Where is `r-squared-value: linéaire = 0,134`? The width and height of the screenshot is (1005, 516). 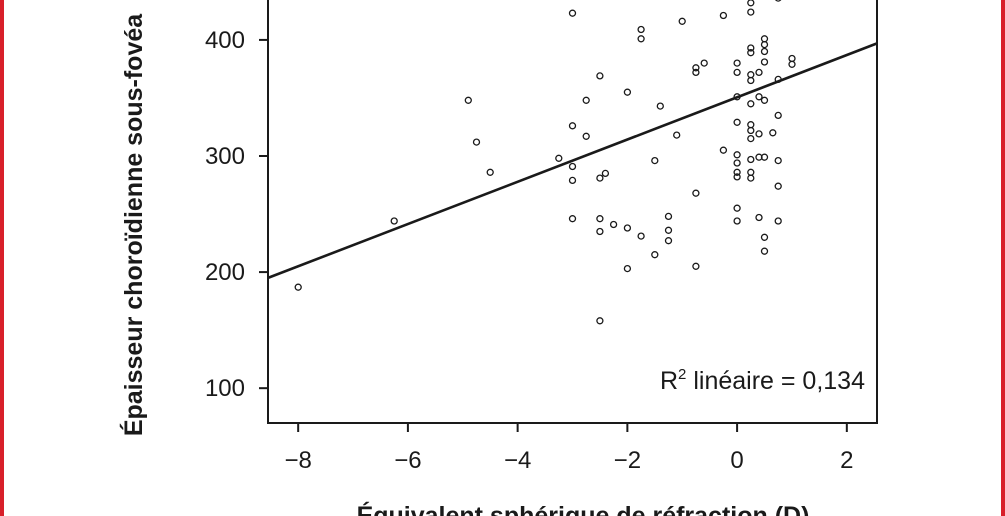 r-squared-value: linéaire = 0,134 is located at coordinates (775, 381).